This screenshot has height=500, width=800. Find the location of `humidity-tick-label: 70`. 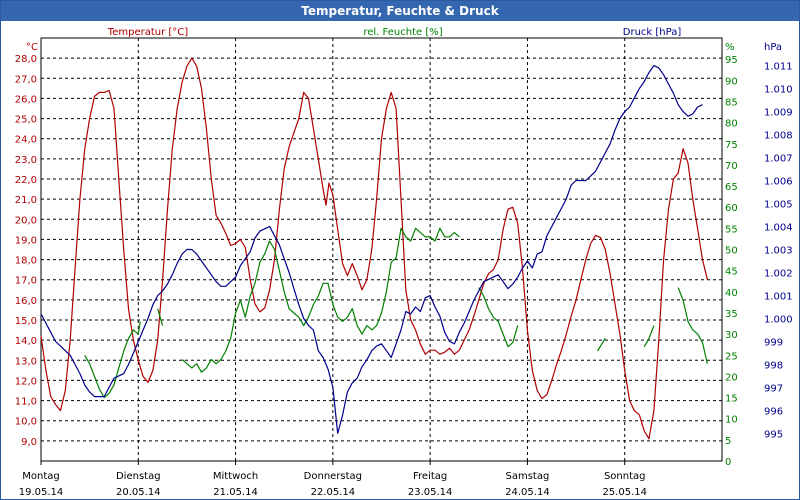

humidity-tick-label: 70 is located at coordinates (731, 166).